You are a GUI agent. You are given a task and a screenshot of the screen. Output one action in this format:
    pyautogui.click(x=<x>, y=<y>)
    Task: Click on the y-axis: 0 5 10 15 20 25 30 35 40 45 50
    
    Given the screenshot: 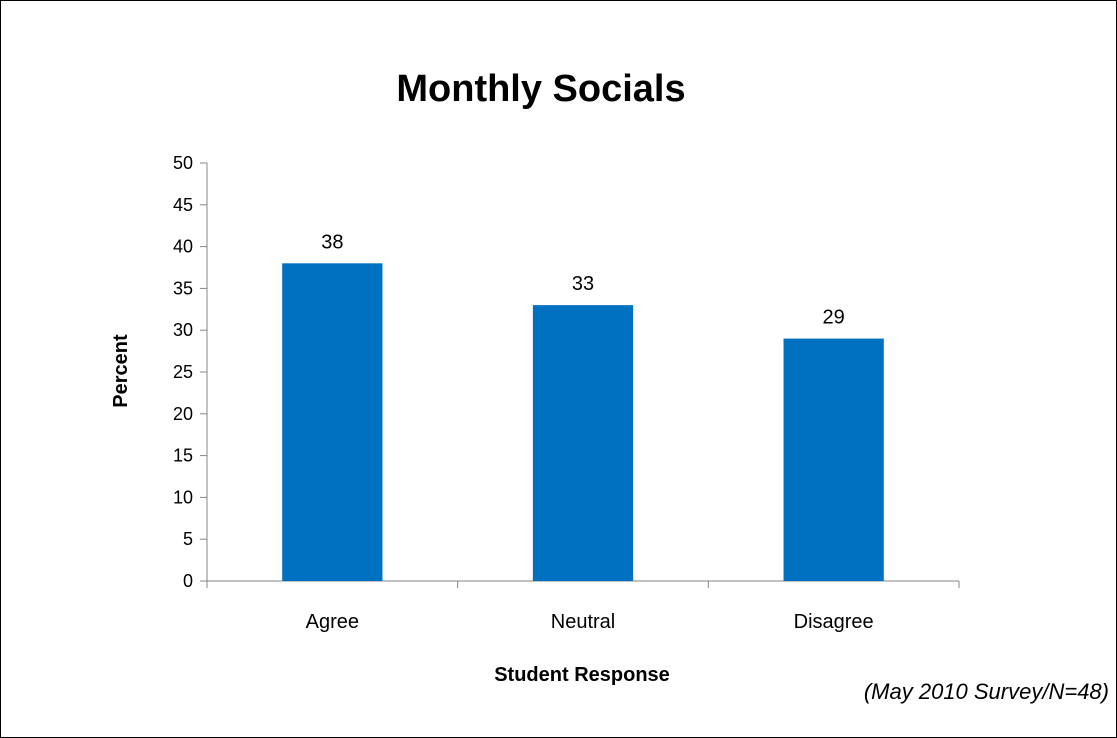 What is the action you would take?
    pyautogui.click(x=190, y=372)
    